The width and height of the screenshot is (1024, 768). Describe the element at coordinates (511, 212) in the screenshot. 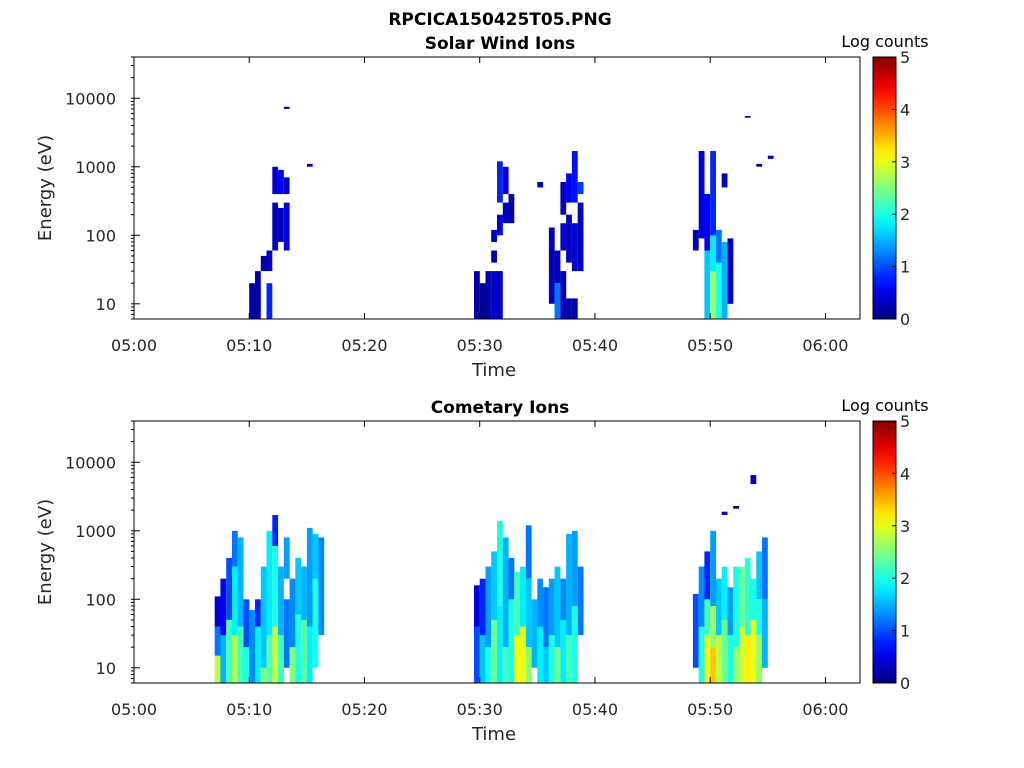

I see `heatmap-cells` at that location.